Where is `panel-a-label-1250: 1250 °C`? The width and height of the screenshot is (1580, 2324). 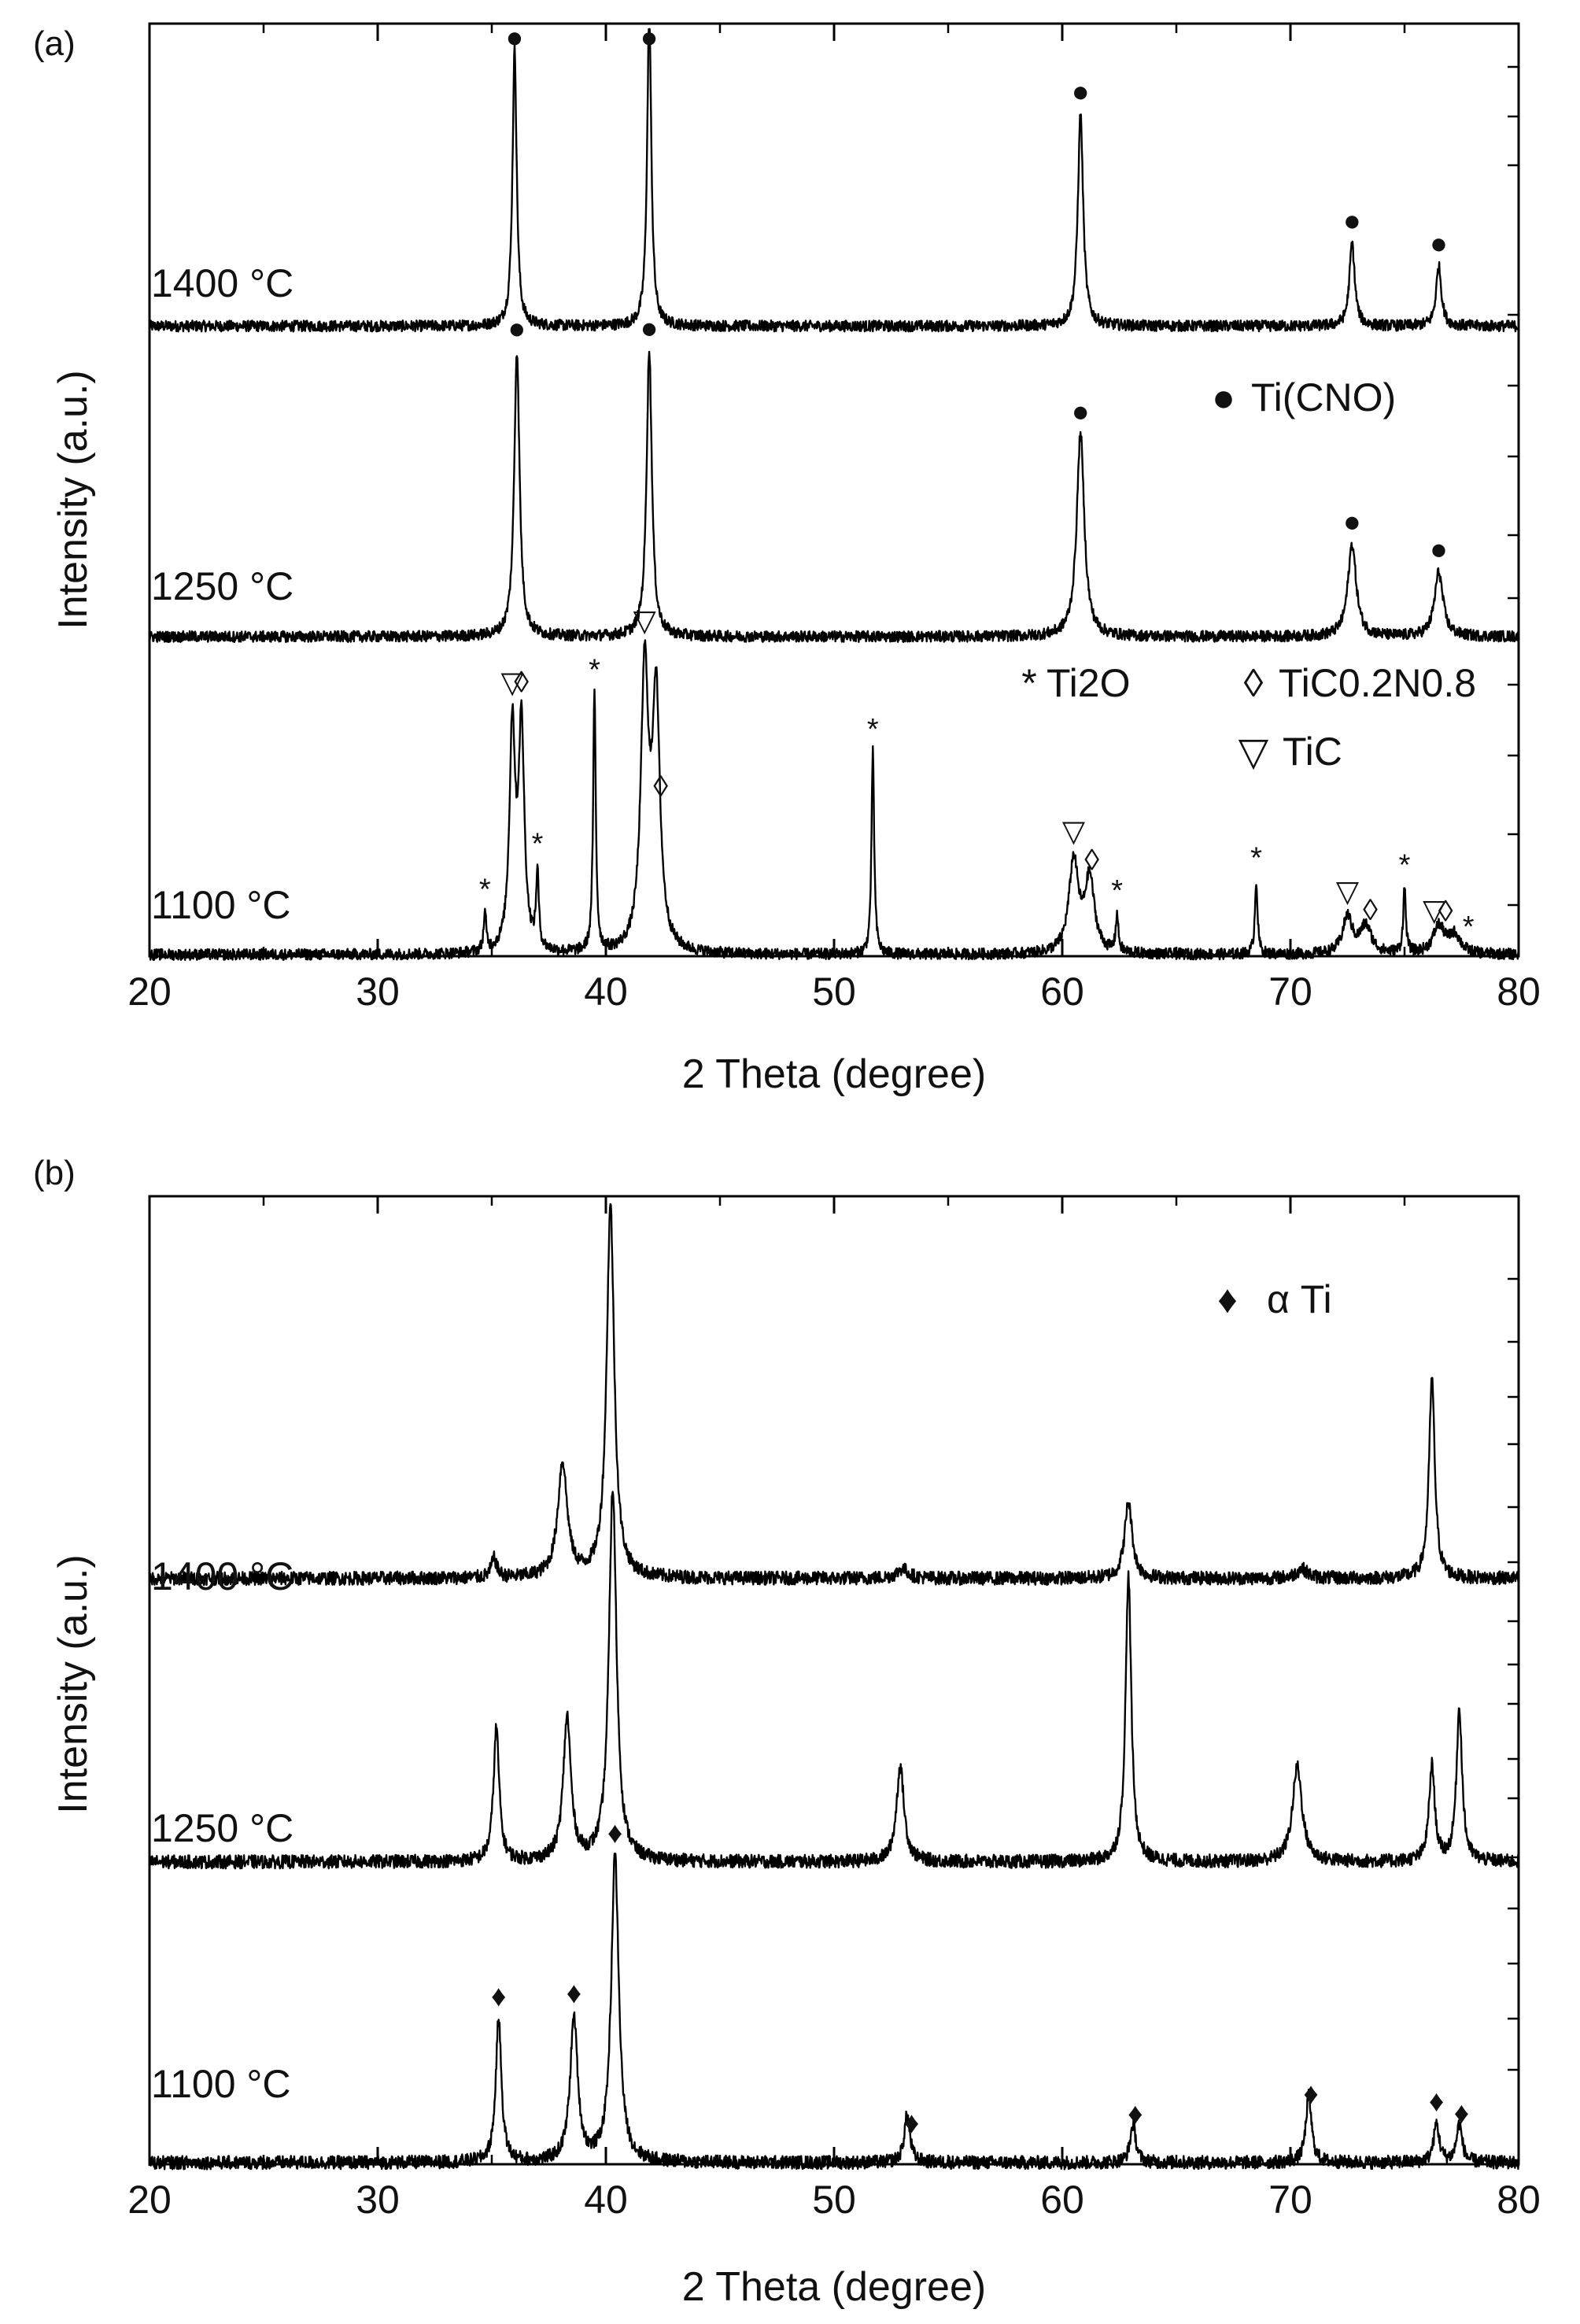 panel-a-label-1250: 1250 °C is located at coordinates (222, 586).